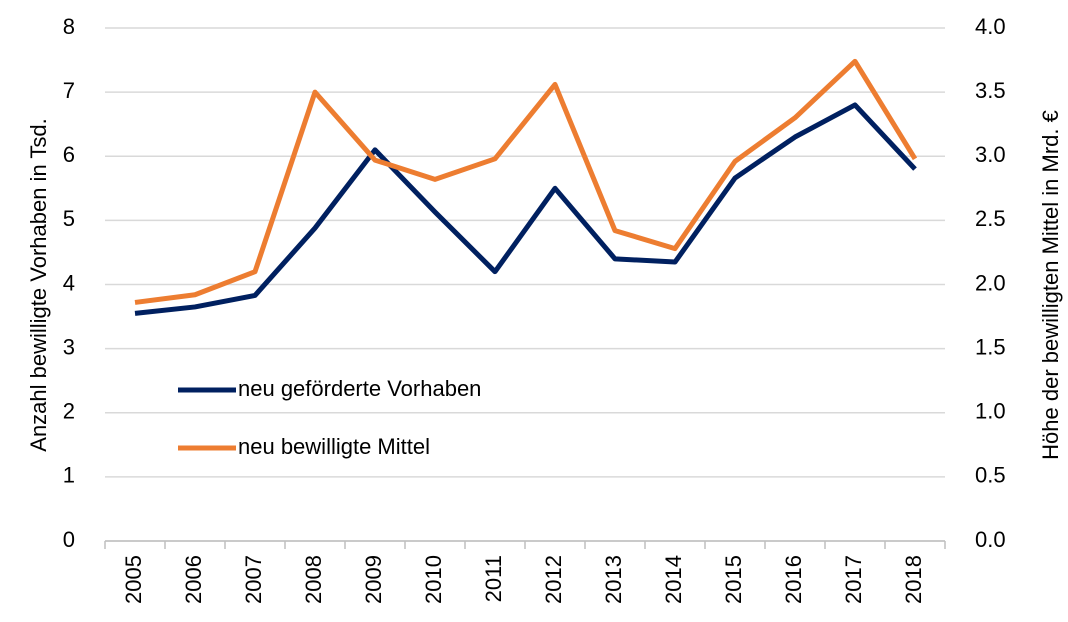  I want to click on x-tick-label: 2016, so click(793, 579).